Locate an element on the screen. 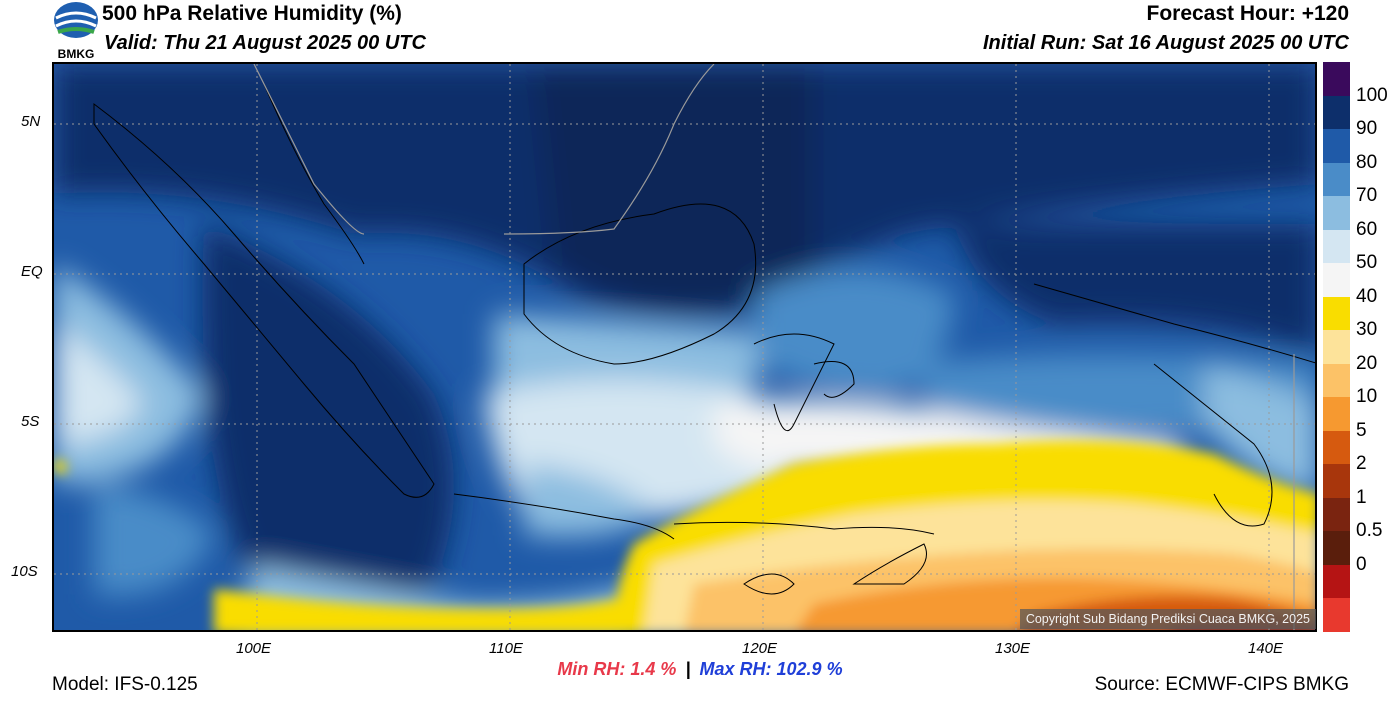 This screenshot has width=1400, height=709. colorbar-label: 10 is located at coordinates (1367, 397).